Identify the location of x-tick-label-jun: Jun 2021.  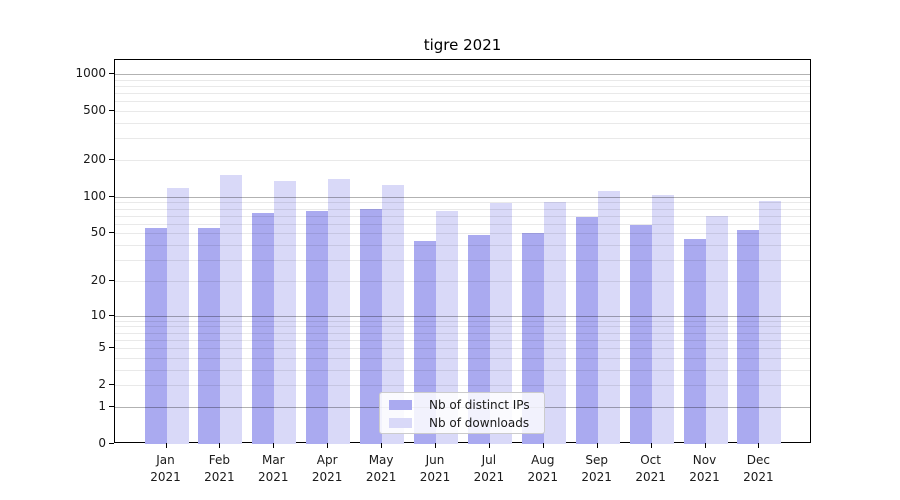
(435, 469).